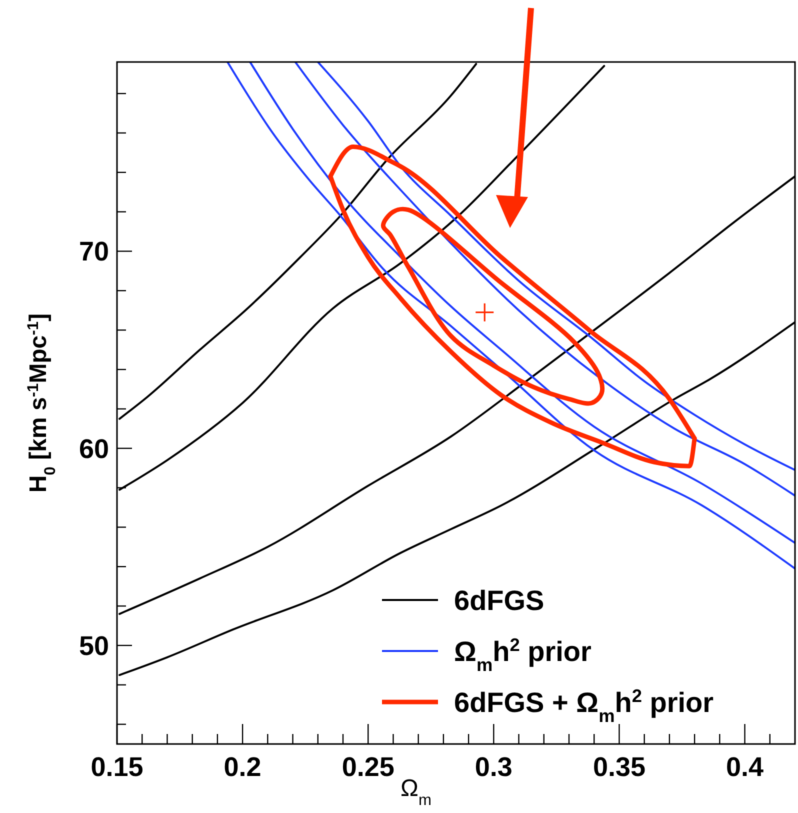 The width and height of the screenshot is (798, 813). Describe the element at coordinates (523, 654) in the screenshot. I see `legend-label: Ω$_{m}$h$^{2}$ prior` at that location.